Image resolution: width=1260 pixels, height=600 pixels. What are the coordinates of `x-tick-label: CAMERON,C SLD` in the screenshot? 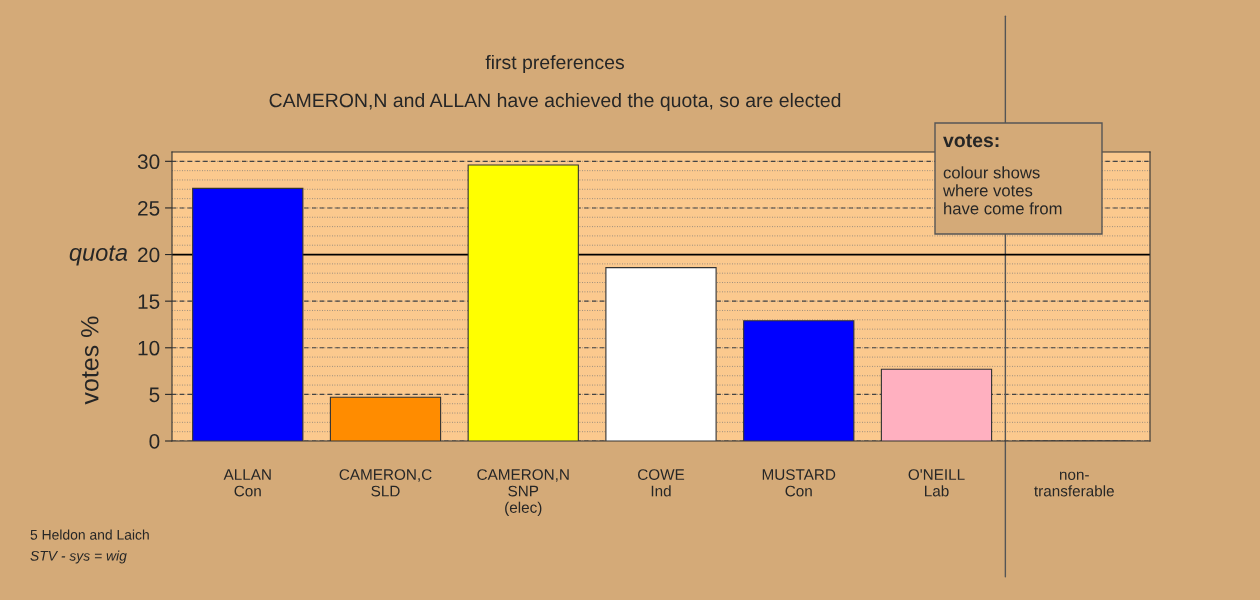 It's located at (385, 483).